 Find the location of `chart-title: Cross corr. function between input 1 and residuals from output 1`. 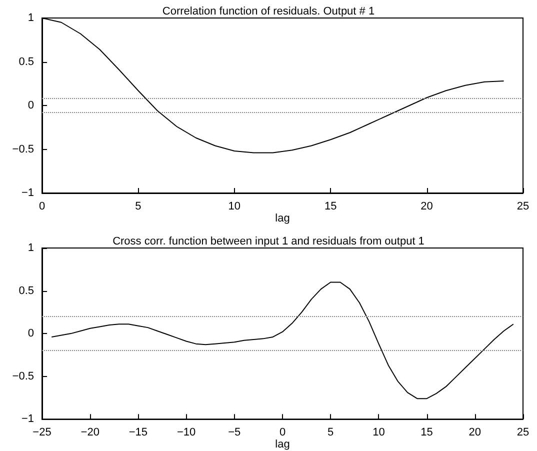

chart-title: Cross corr. function between input 1 and residuals from output 1 is located at coordinates (268, 242).